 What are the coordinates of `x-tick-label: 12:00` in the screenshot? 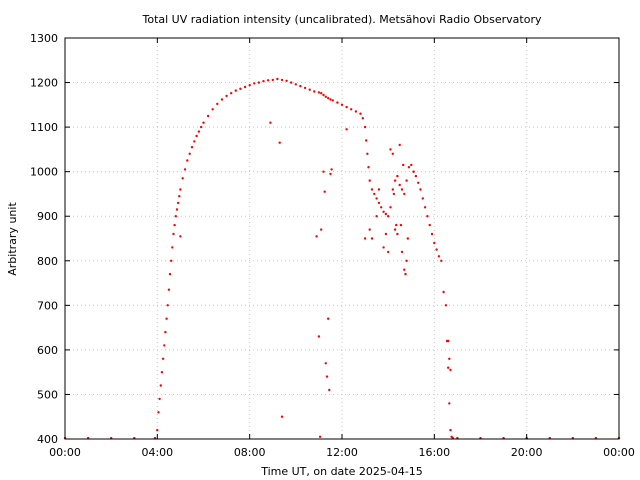 It's located at (342, 452).